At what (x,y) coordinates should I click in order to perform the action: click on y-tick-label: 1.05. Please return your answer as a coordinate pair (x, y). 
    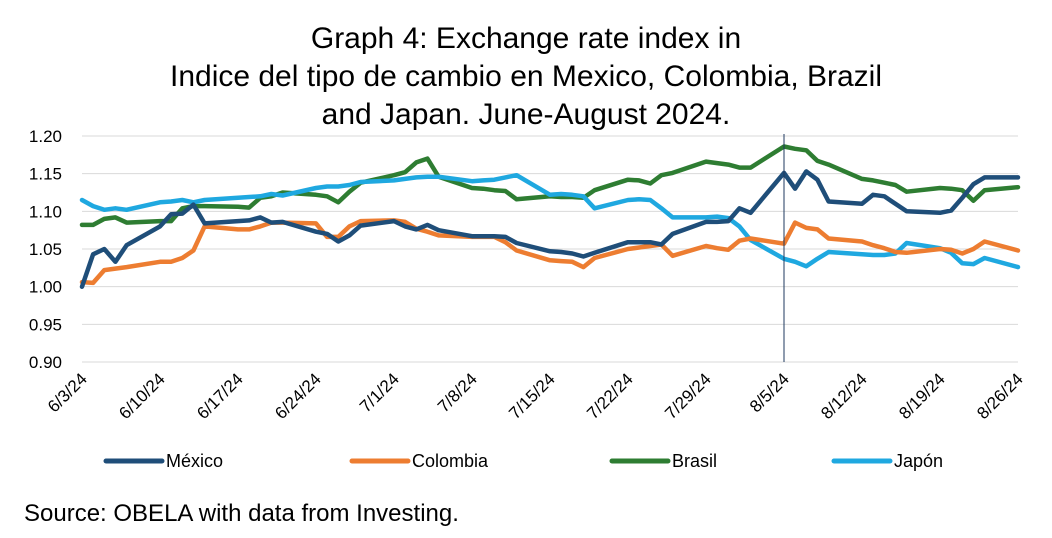
    Looking at the image, I should click on (45, 249).